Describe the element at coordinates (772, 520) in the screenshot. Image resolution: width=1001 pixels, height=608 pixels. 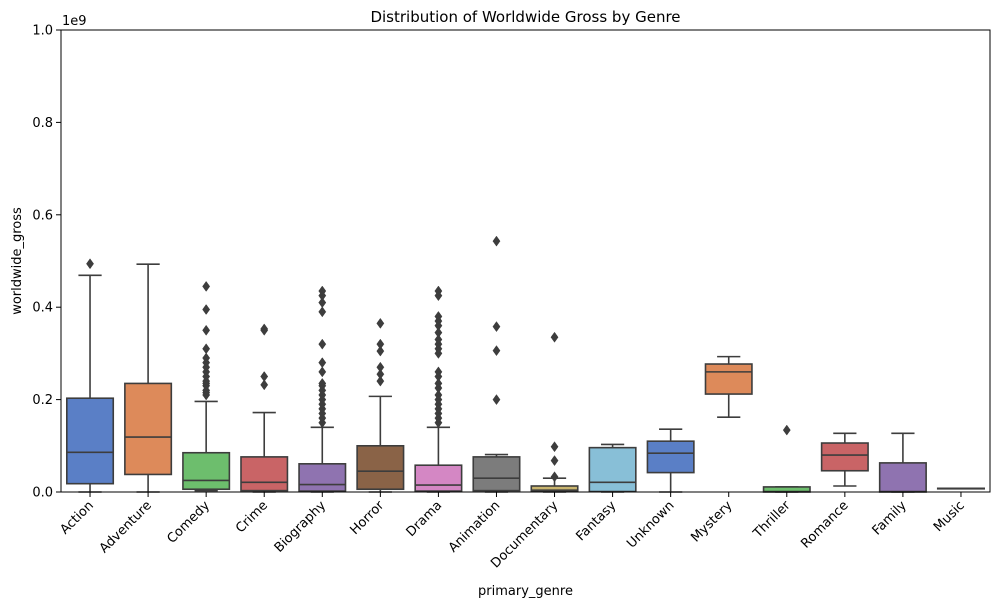
I see `x-tick-label: Thriller` at that location.